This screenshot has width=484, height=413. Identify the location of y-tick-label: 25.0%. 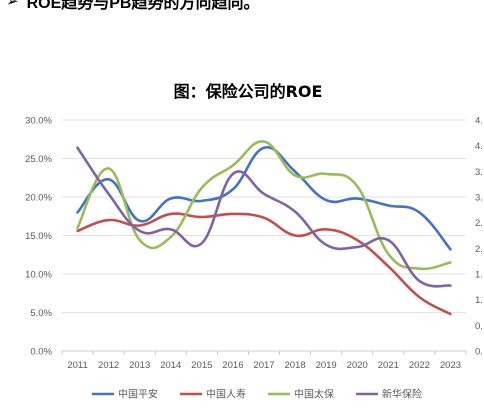
(38, 159).